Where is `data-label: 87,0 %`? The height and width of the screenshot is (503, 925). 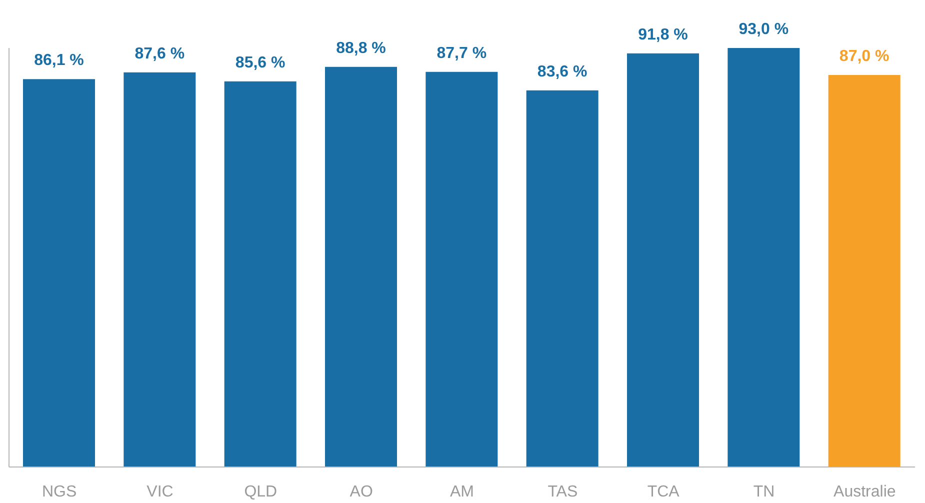
data-label: 87,0 % is located at coordinates (864, 57).